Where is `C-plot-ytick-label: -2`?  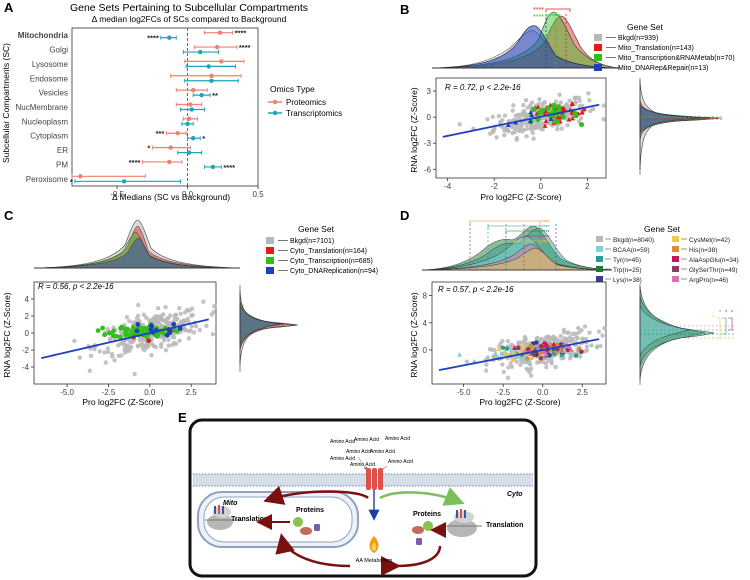
C-plot-ytick-label: -2 is located at coordinates (26, 350).